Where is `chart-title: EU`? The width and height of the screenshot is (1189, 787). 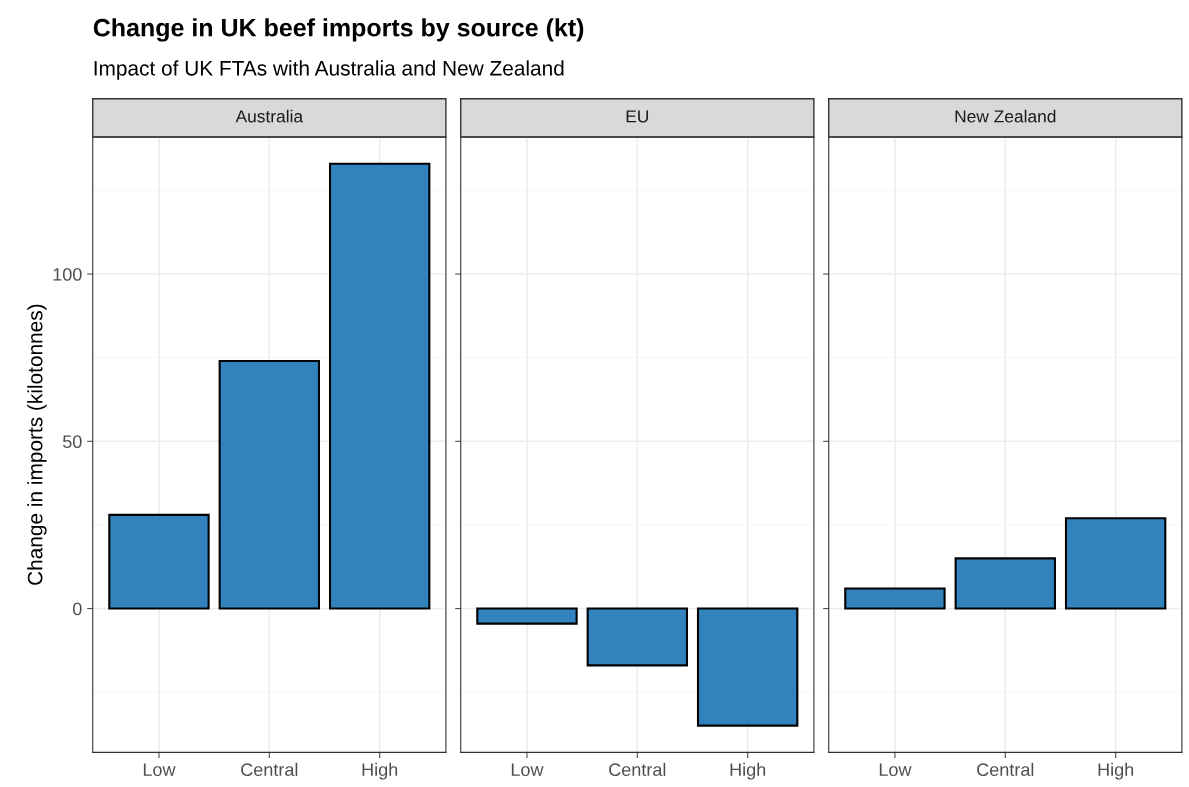
chart-title: EU is located at coordinates (637, 116).